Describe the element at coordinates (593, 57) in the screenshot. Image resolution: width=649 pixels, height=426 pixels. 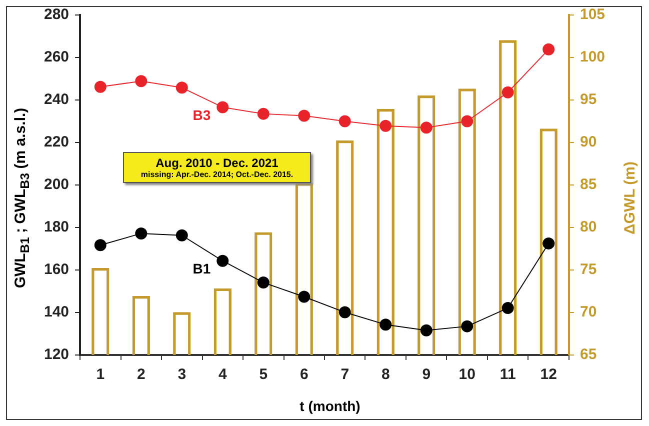
I see `y2-tick-label: 100` at that location.